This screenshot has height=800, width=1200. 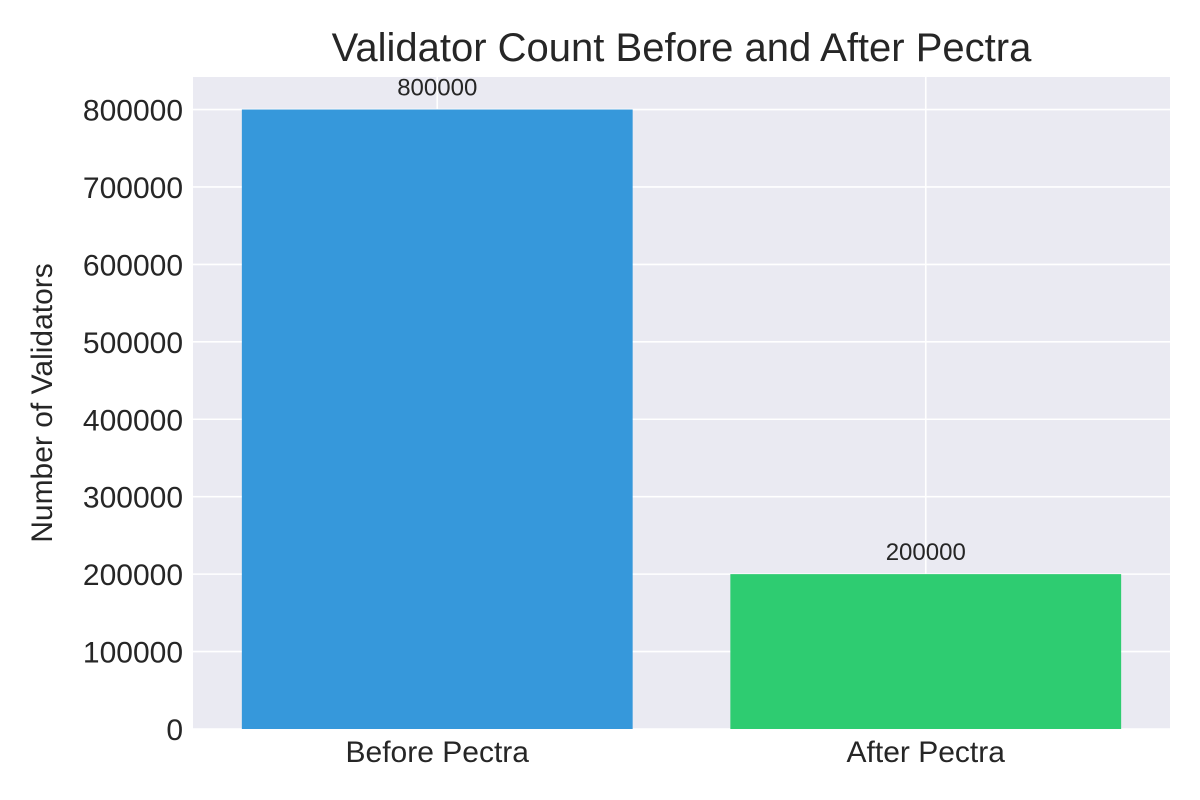 What do you see at coordinates (133, 343) in the screenshot?
I see `y-tick-label: 500000` at bounding box center [133, 343].